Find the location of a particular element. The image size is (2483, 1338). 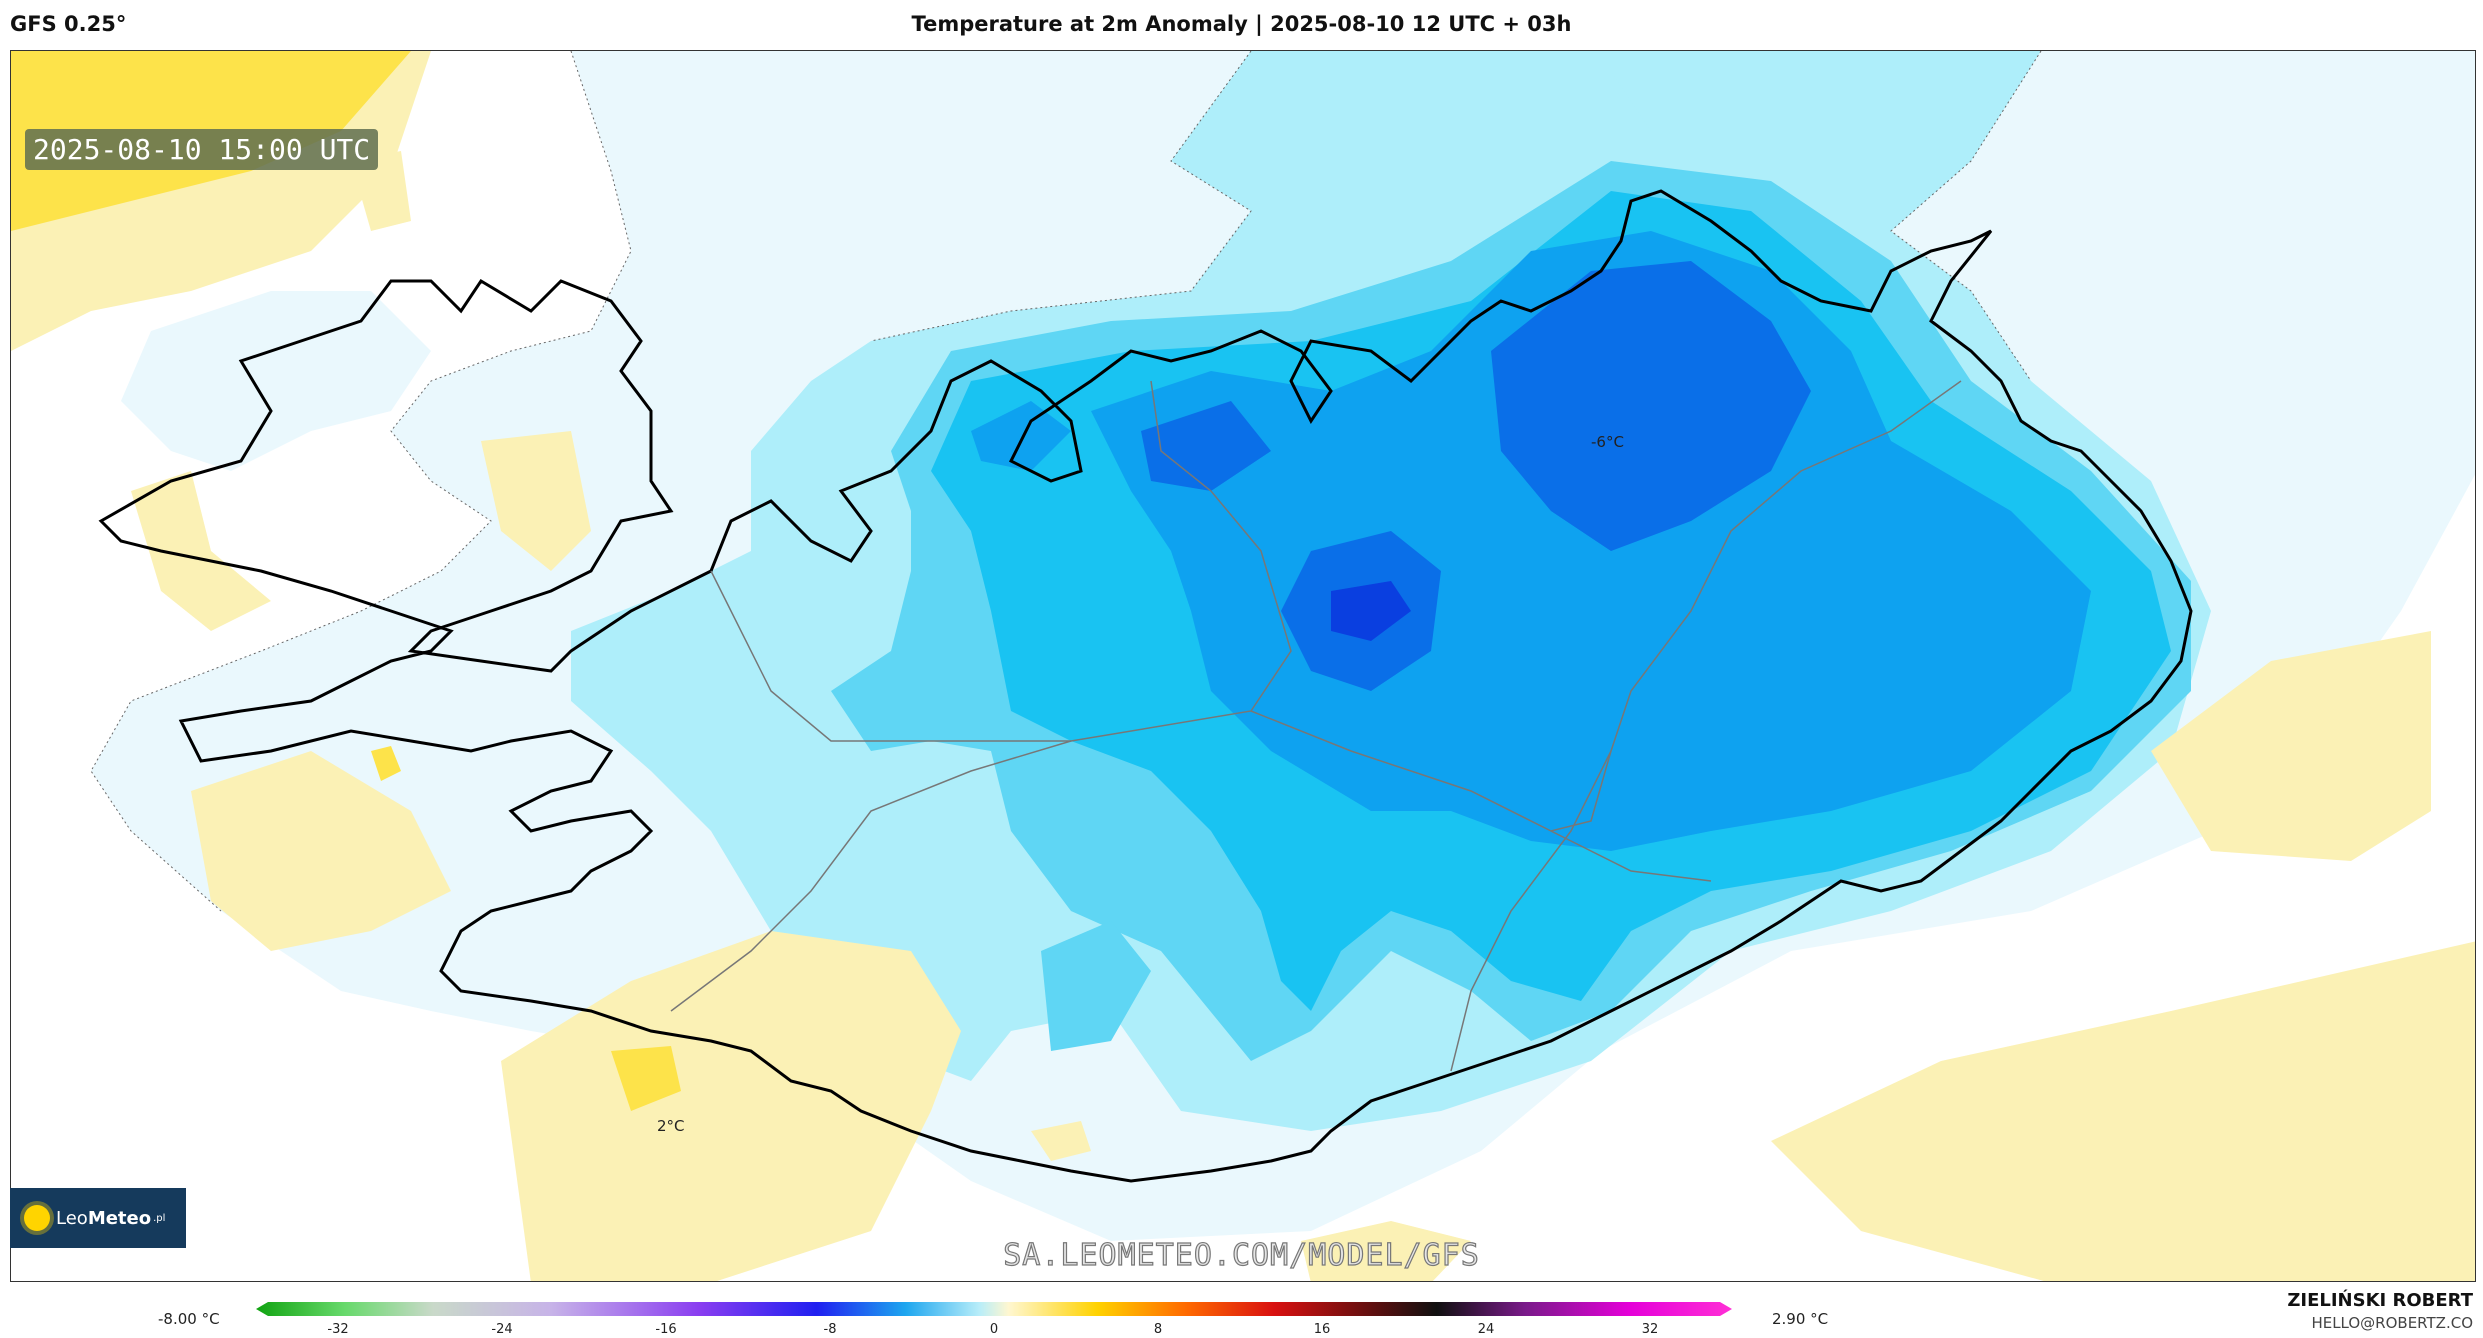

sun-icon is located at coordinates (37, 1218).